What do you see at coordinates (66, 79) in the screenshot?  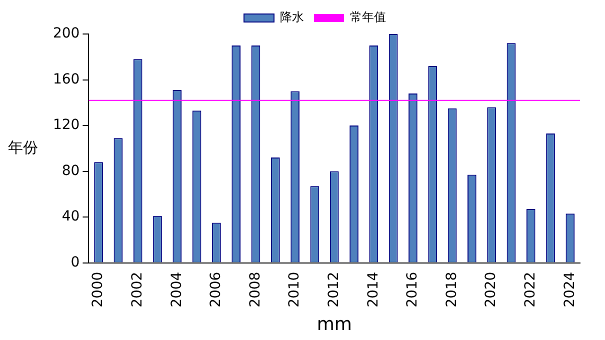 I see `y-tick-label: 160` at bounding box center [66, 79].